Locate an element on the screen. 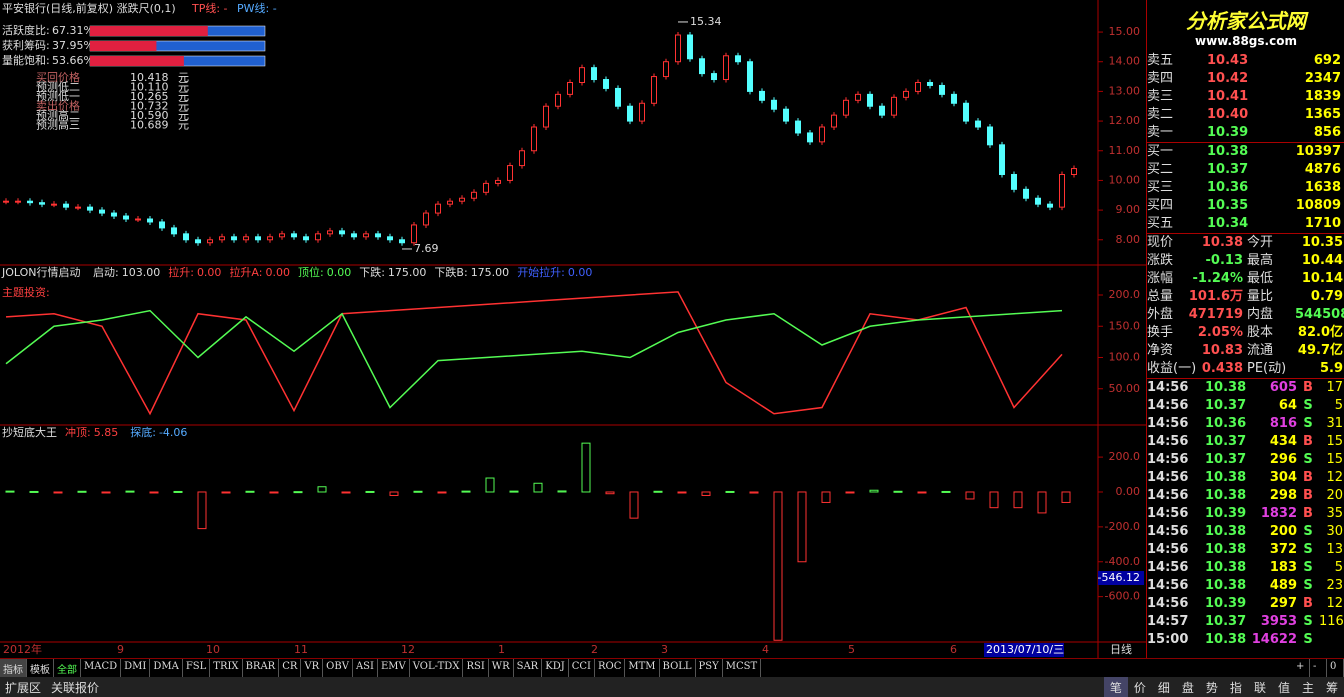 This screenshot has height=697, width=1344. price: 10.37 is located at coordinates (1228, 169).